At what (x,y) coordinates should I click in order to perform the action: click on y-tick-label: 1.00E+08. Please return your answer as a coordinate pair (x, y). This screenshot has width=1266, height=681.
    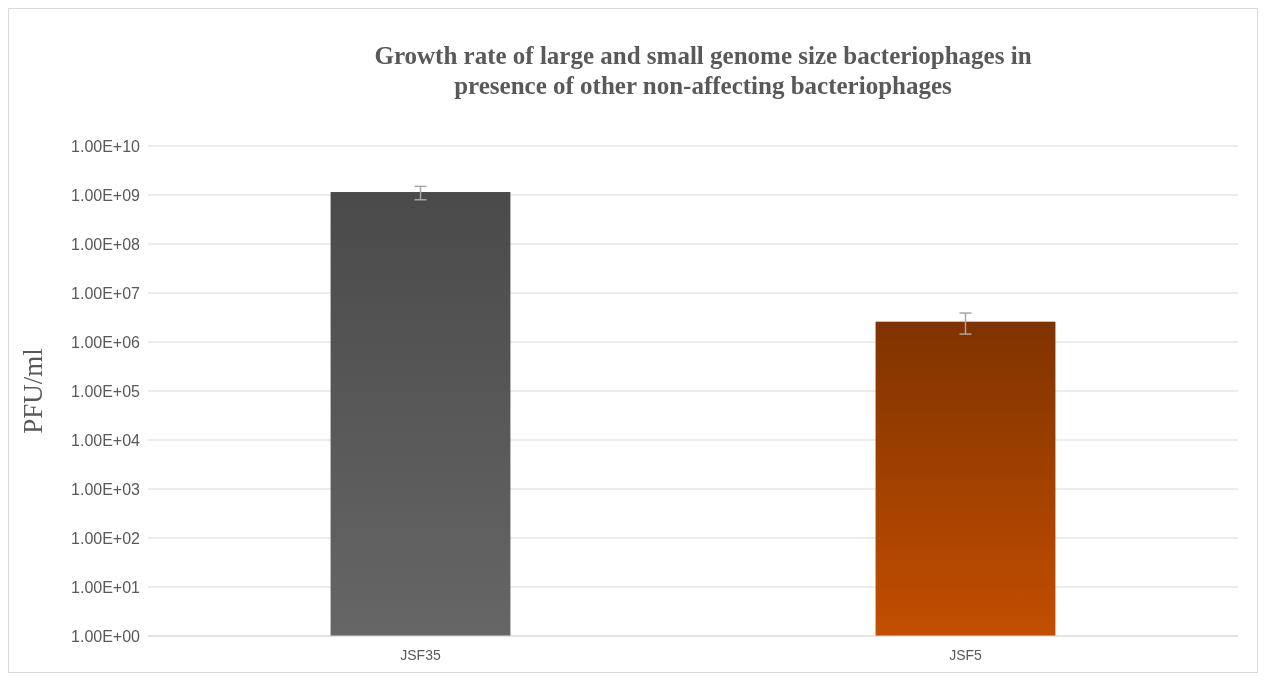
    Looking at the image, I should click on (106, 244).